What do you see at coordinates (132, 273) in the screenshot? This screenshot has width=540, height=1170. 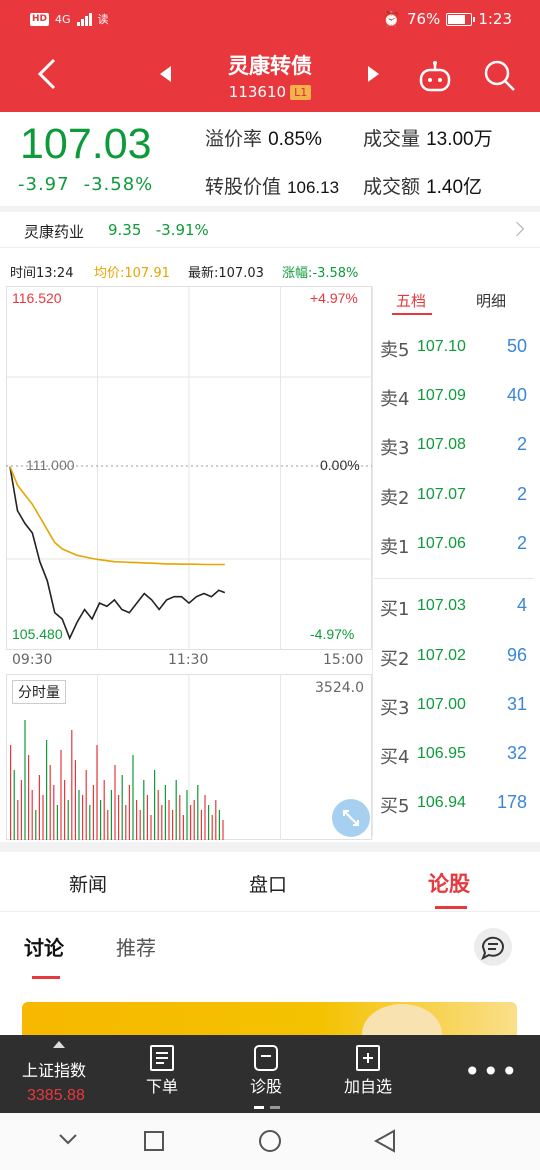 I see `info-avg: 均价:107.91` at bounding box center [132, 273].